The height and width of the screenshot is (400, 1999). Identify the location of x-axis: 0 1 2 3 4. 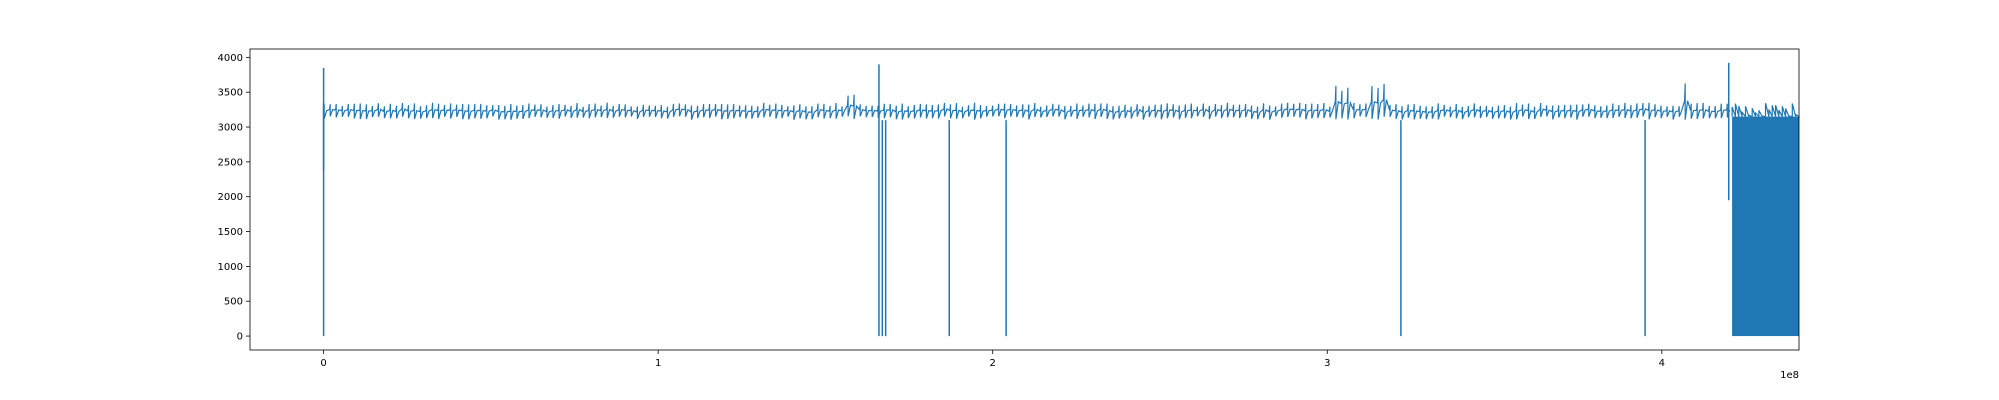
(992, 359).